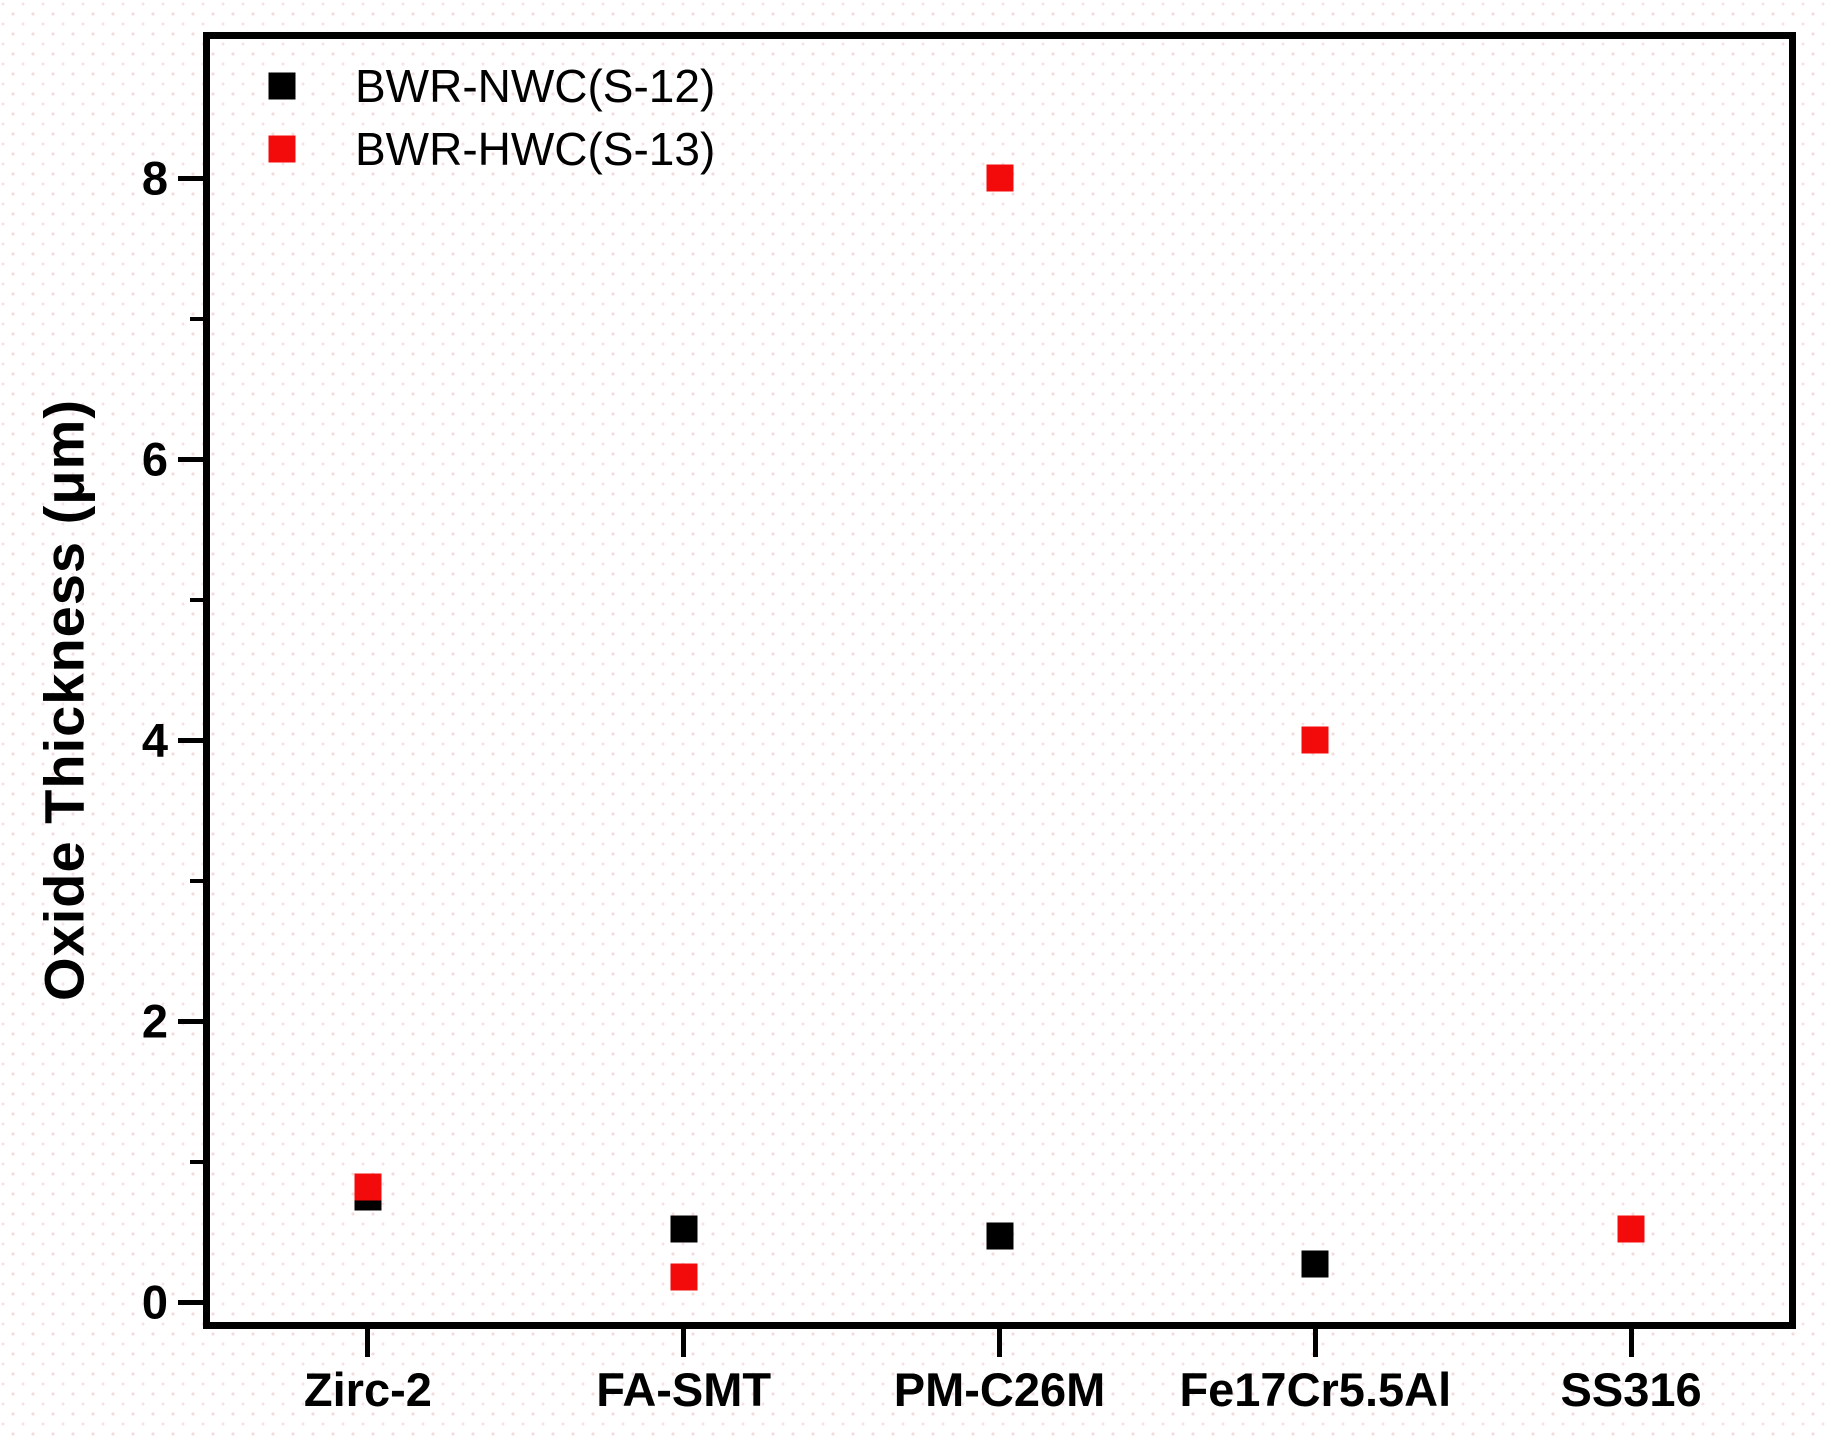  Describe the element at coordinates (684, 1389) in the screenshot. I see `x-axis-category-label: FA-SMT` at that location.